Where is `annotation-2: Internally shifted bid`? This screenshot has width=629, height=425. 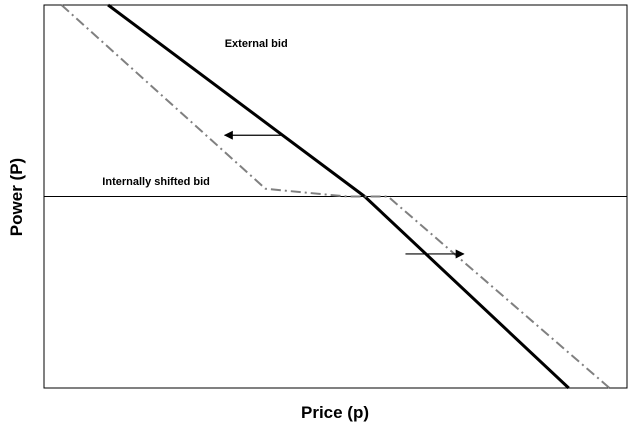 annotation-2: Internally shifted bid is located at coordinates (156, 182).